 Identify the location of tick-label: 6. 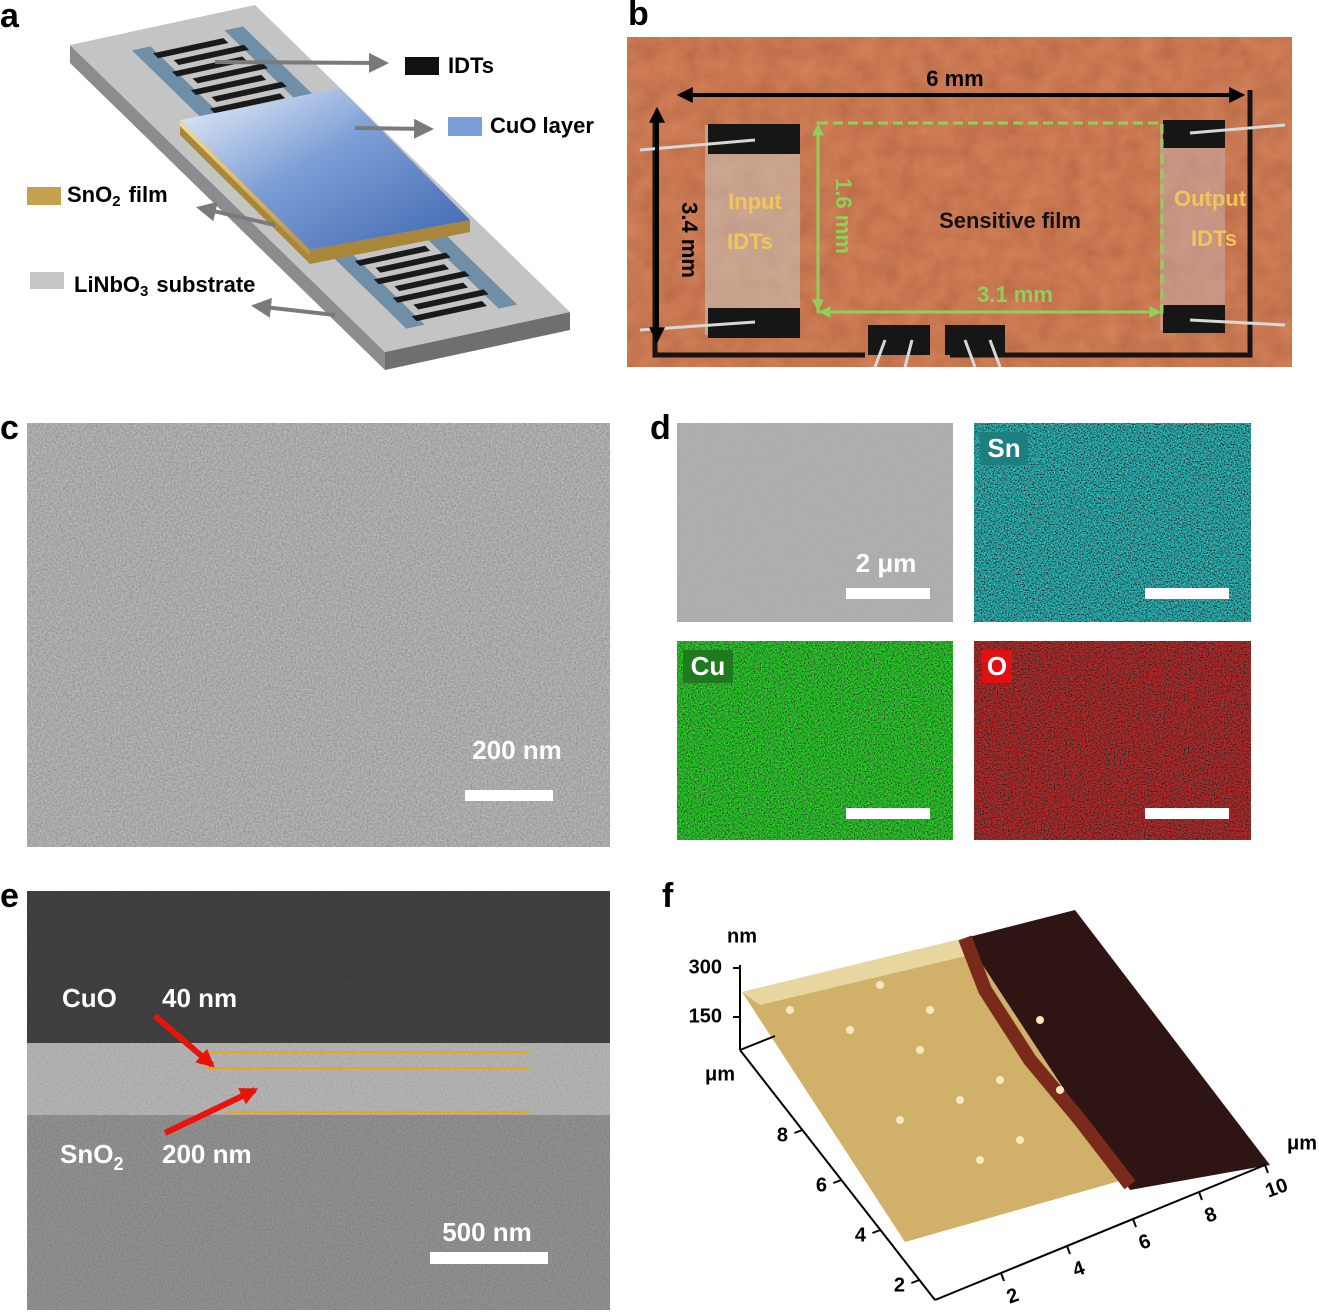
(821, 1185).